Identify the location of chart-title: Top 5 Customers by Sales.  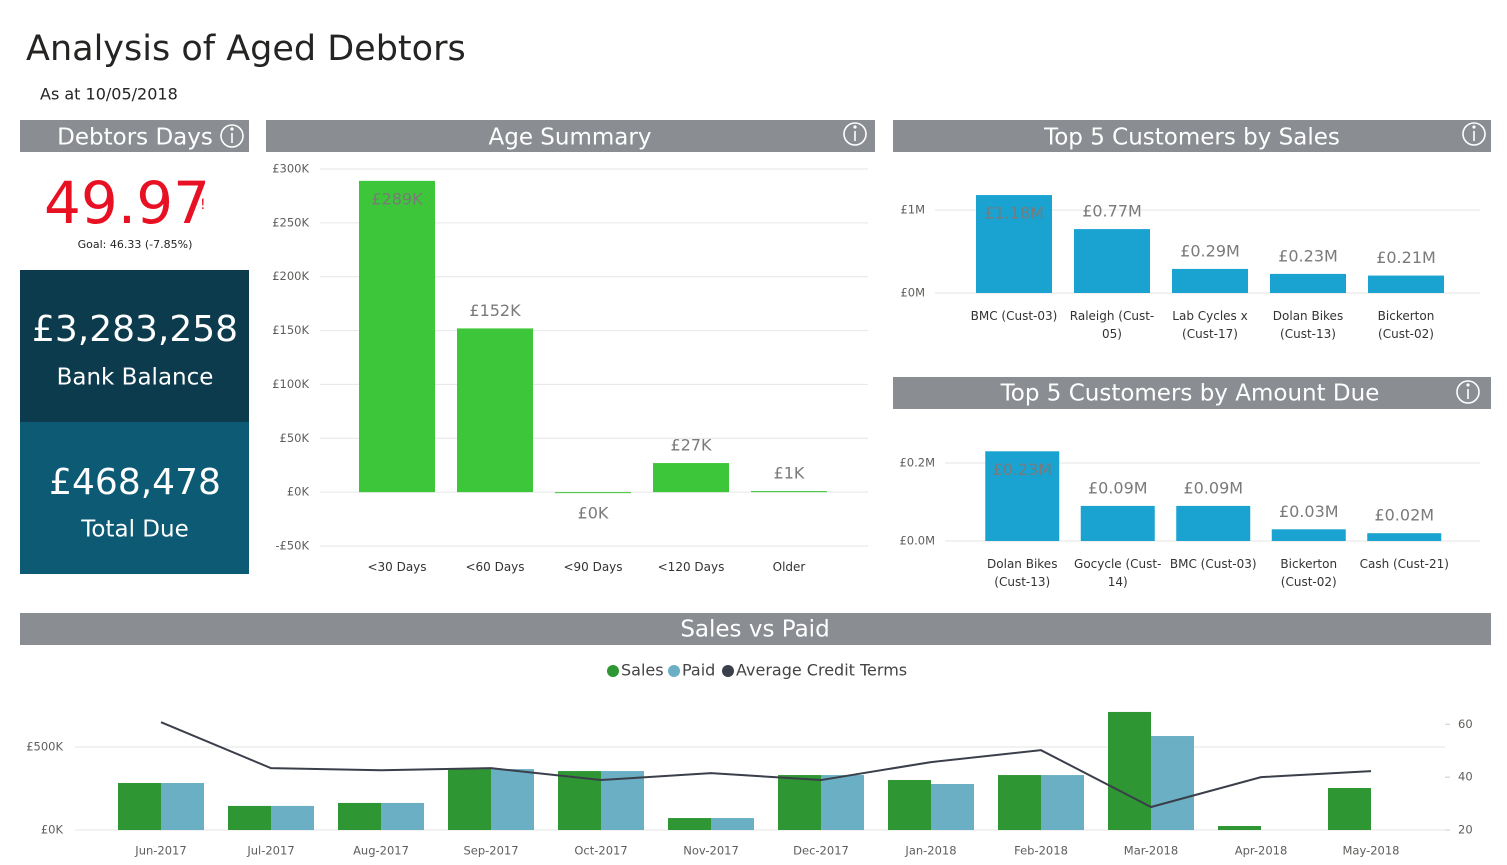
(1191, 138).